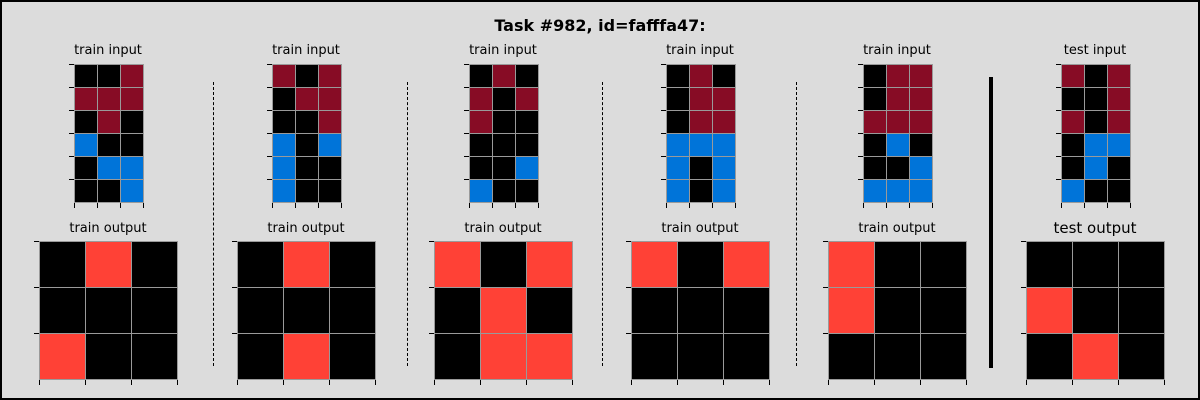 This screenshot has height=400, width=1200. What do you see at coordinates (1095, 310) in the screenshot?
I see `test-output-grid` at bounding box center [1095, 310].